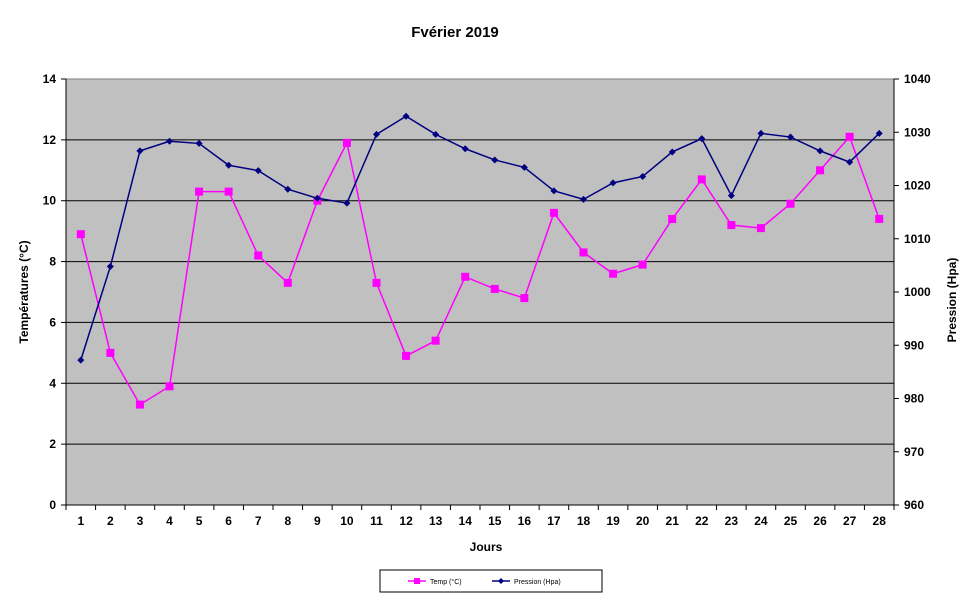  What do you see at coordinates (52, 505) in the screenshot?
I see `y-tick-label: 0` at bounding box center [52, 505].